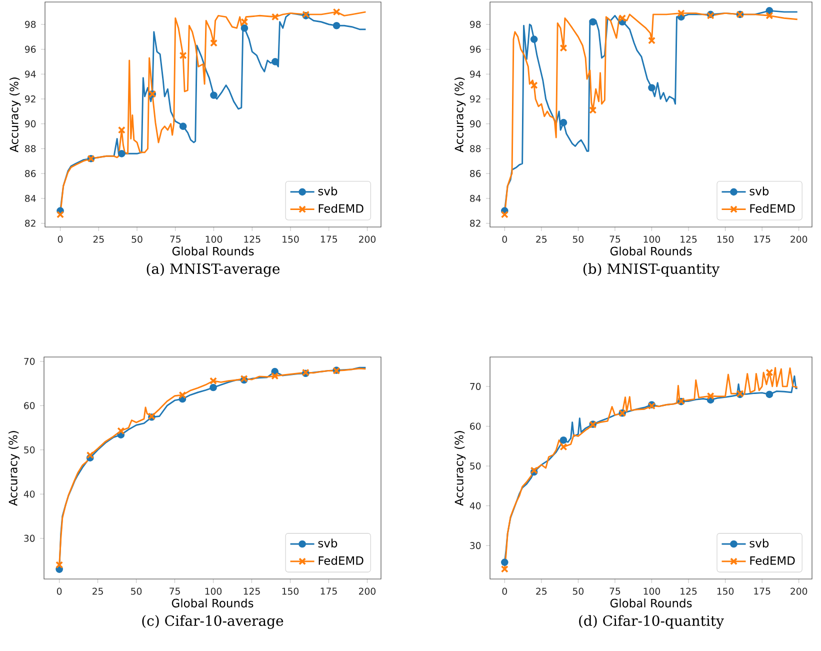 This screenshot has width=821, height=651. I want to click on text: (c) Cifar-10-average, so click(213, 622).